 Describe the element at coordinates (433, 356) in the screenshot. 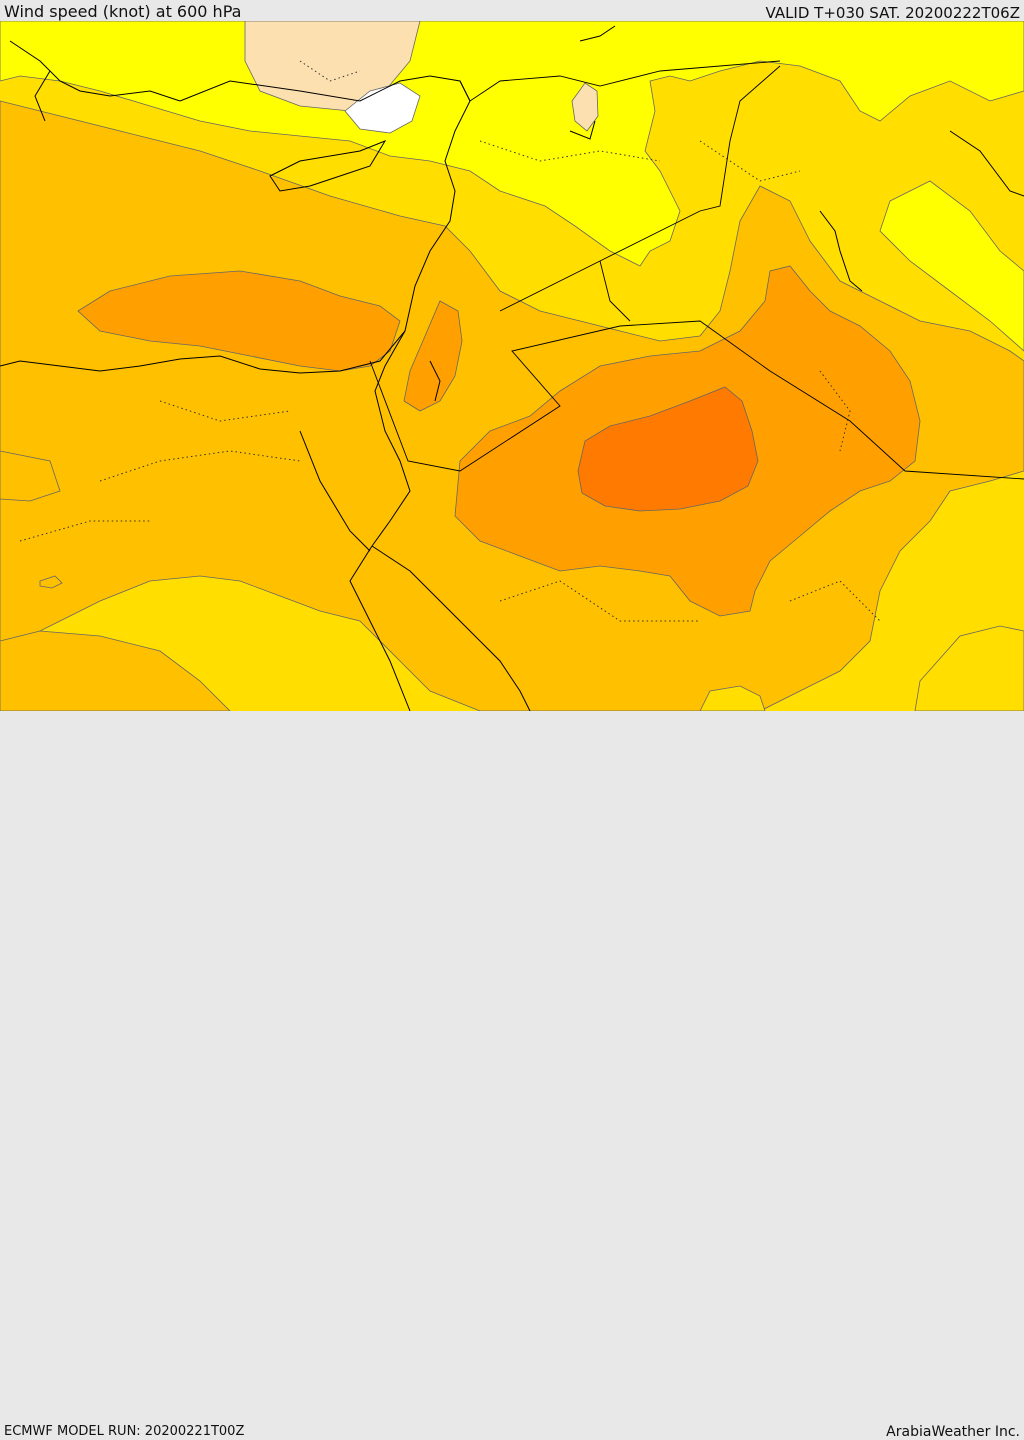

I see `wind-band-orange-levant` at that location.